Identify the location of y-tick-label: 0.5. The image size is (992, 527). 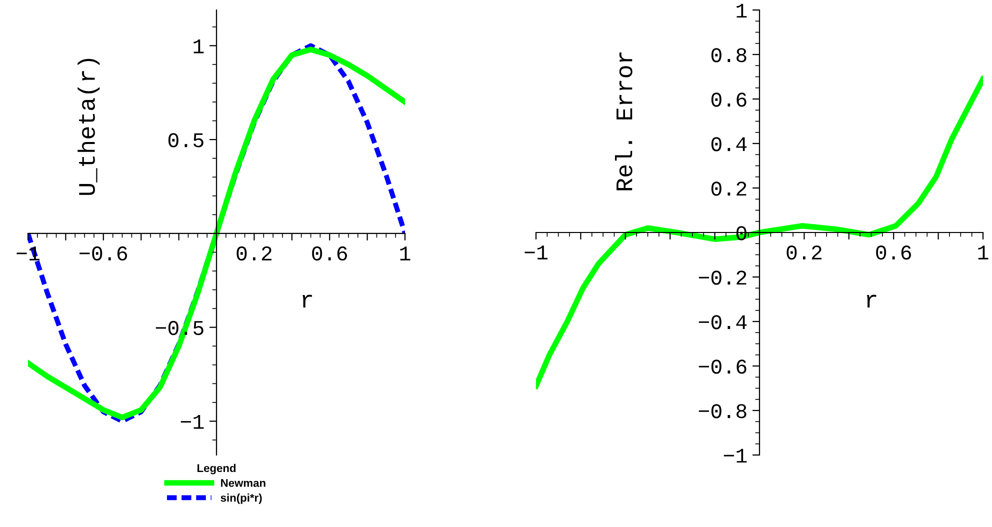
(186, 140).